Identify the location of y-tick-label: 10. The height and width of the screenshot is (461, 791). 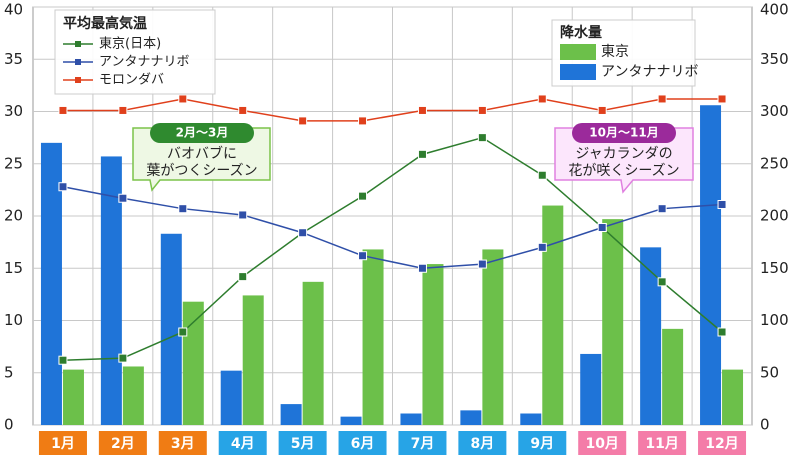
(13, 320).